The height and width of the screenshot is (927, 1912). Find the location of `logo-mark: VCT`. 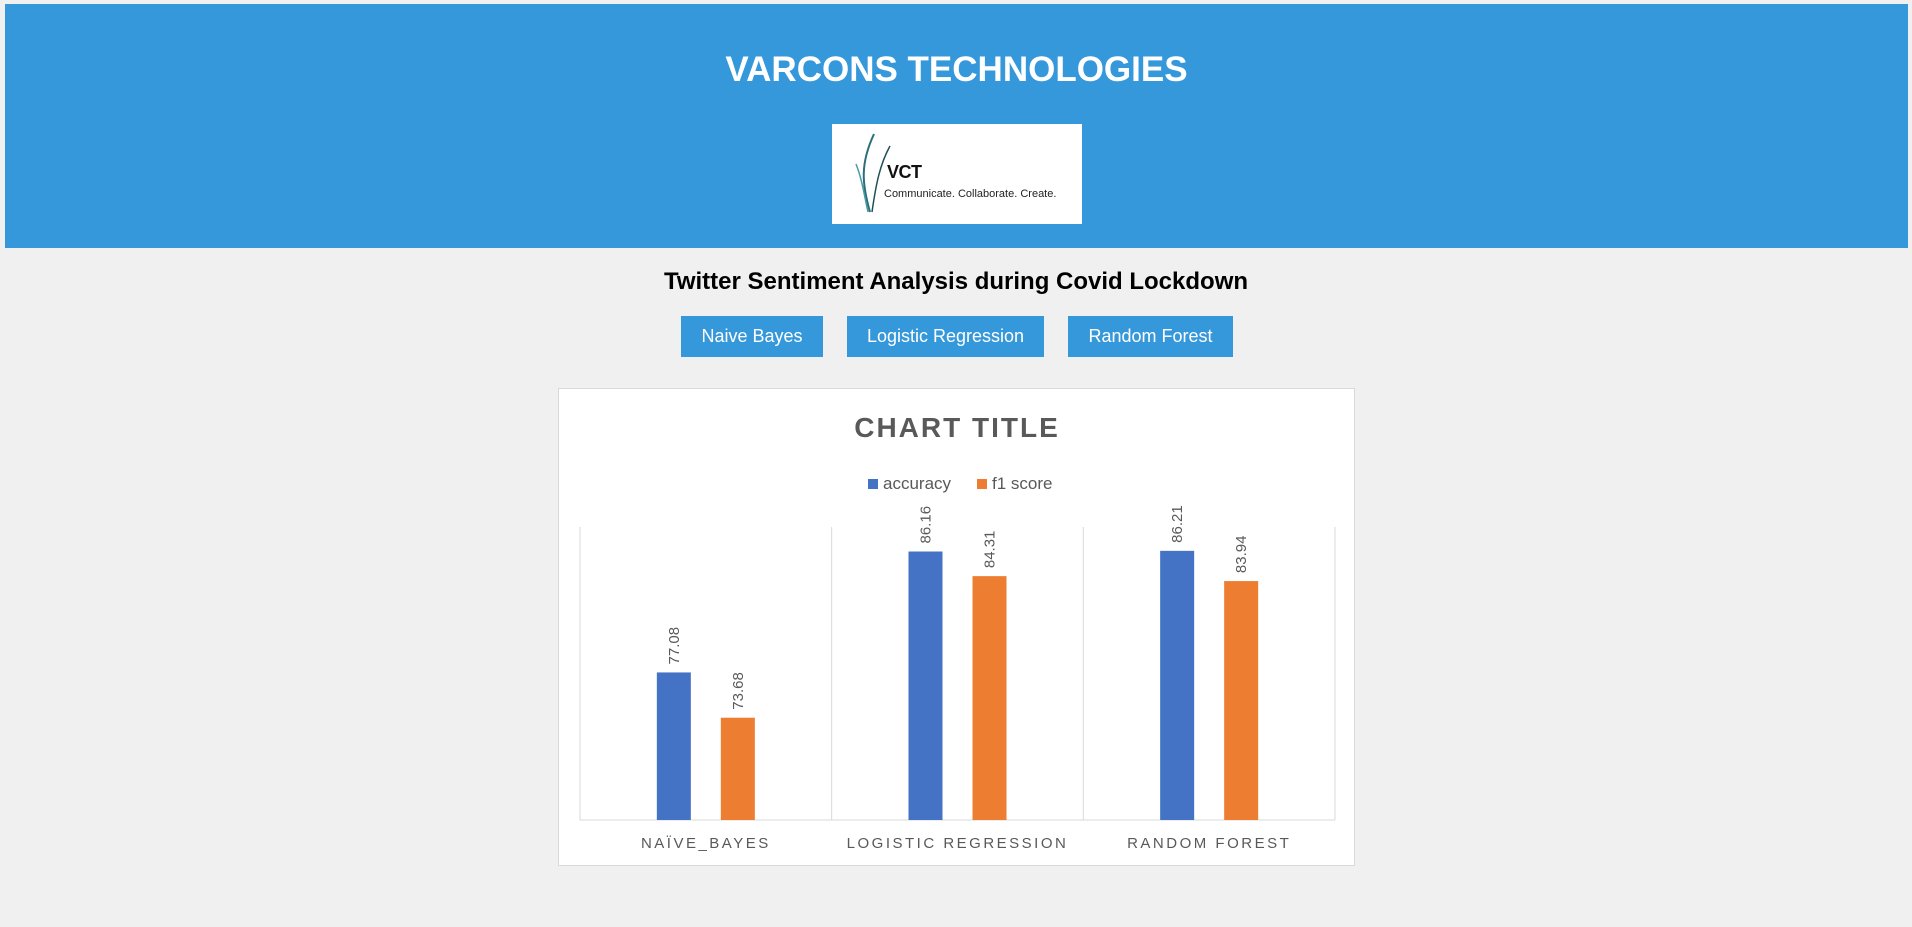

logo-mark: VCT is located at coordinates (904, 172).